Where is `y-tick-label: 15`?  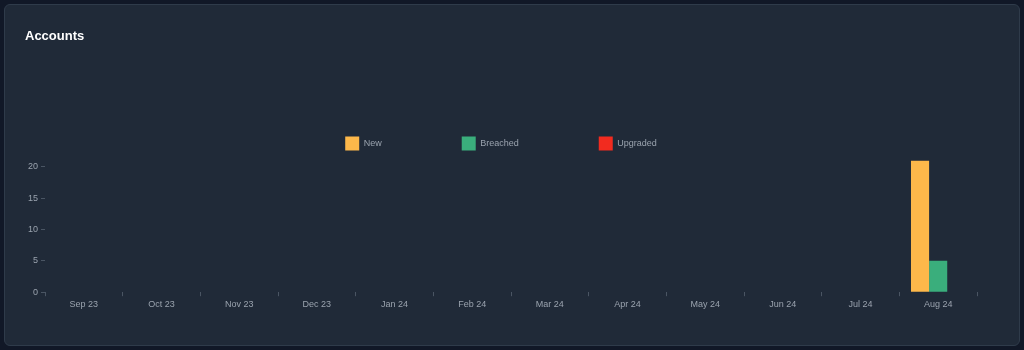
y-tick-label: 15 is located at coordinates (33, 197).